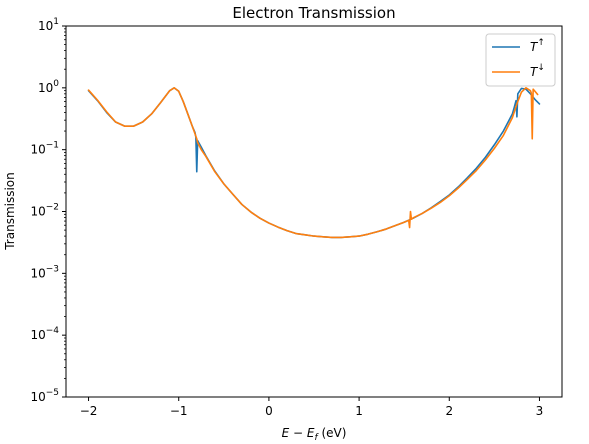 Image resolution: width=589 pixels, height=444 pixels. What do you see at coordinates (537, 46) in the screenshot?
I see `legend-label-0: T↑` at bounding box center [537, 46].